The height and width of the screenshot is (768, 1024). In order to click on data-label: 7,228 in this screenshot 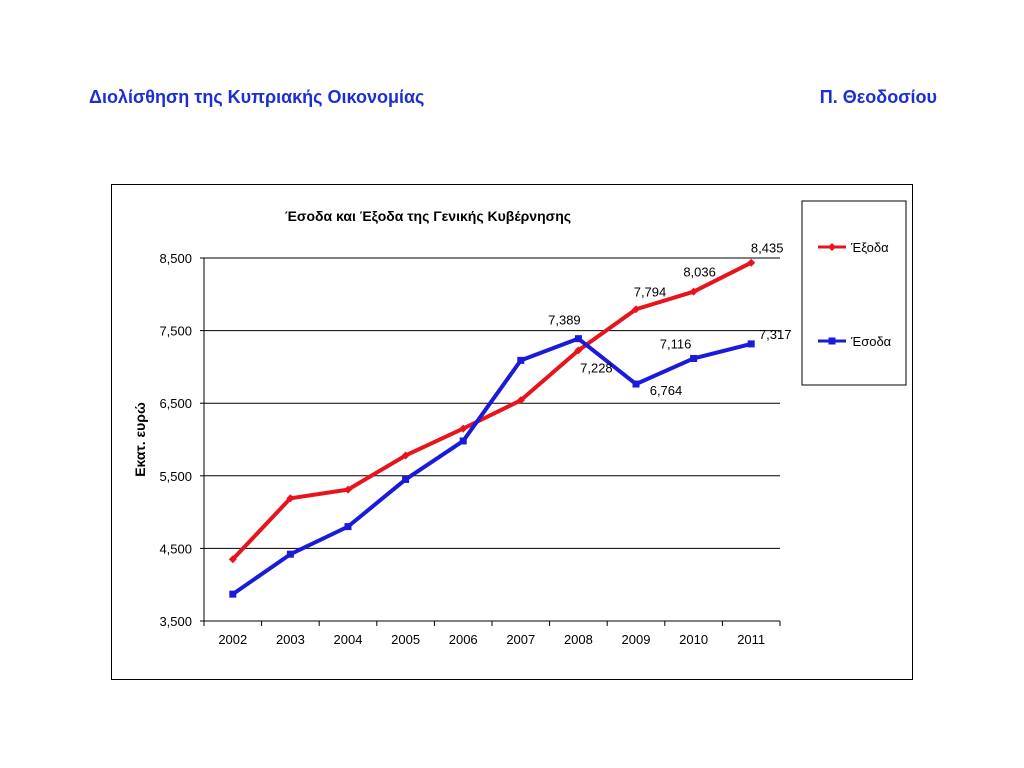, I will do `click(596, 367)`.